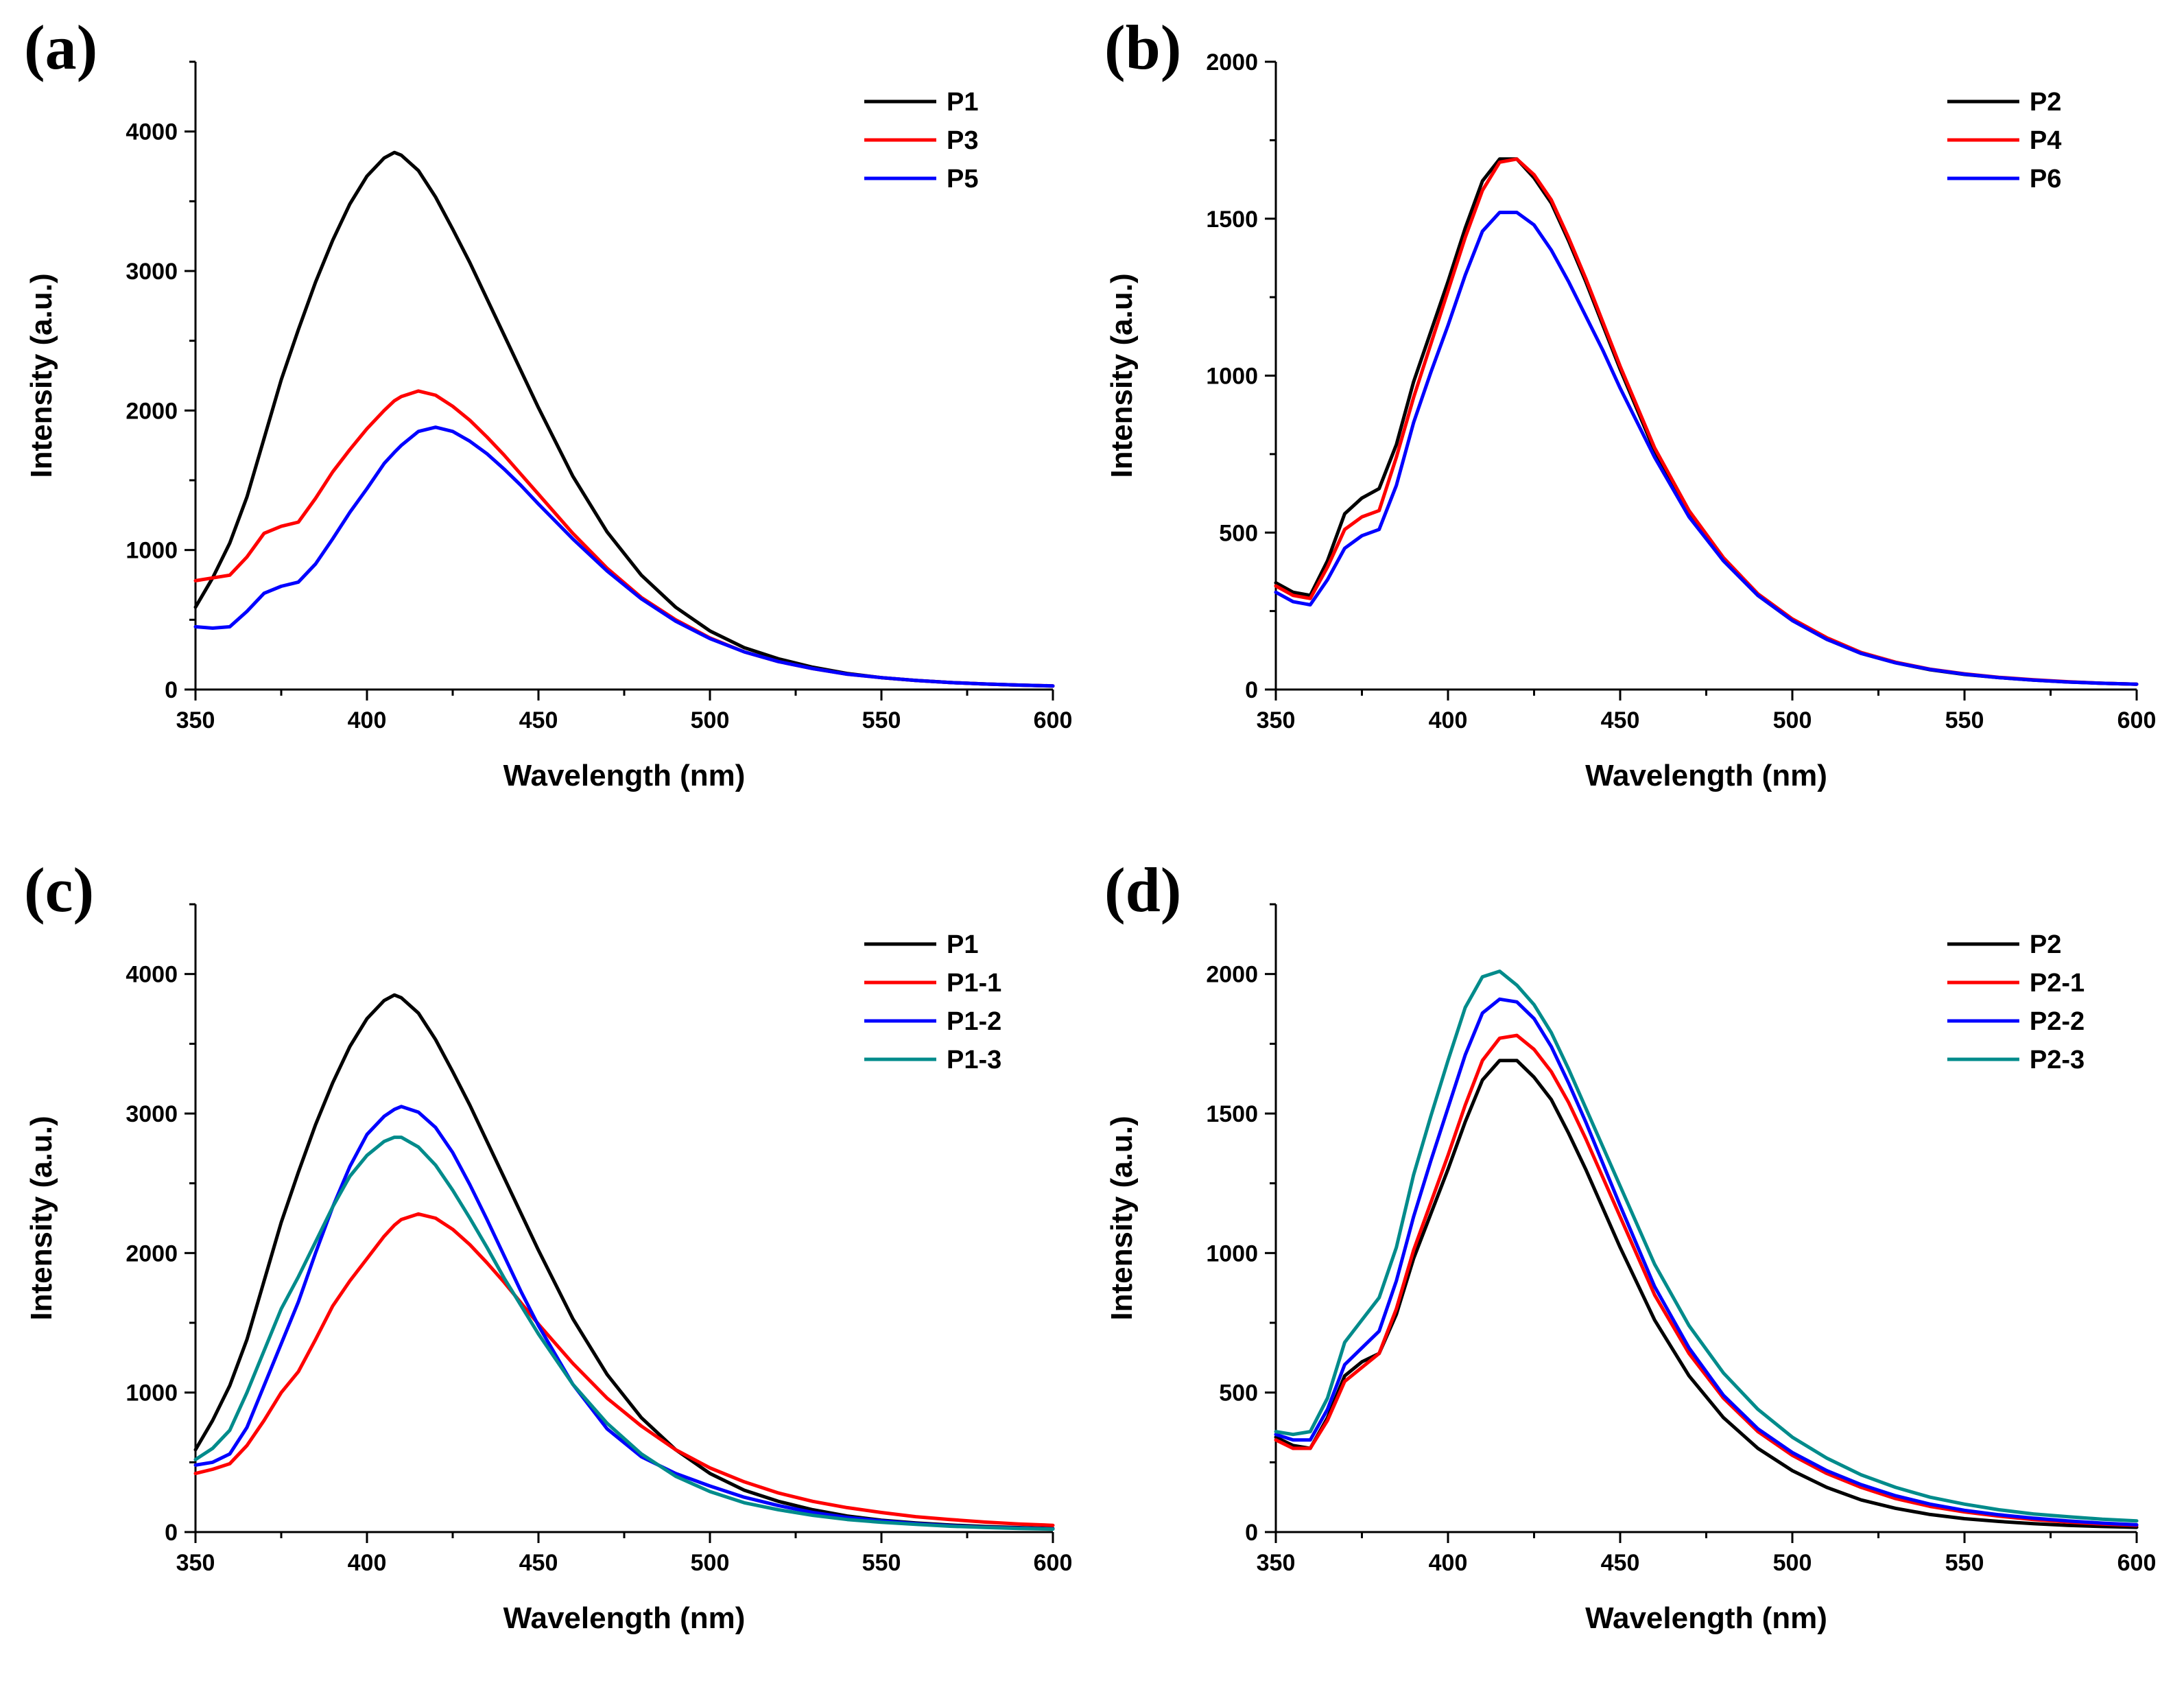 This screenshot has width=2184, height=1683. Describe the element at coordinates (1448, 720) in the screenshot. I see `panel-b-x-tick-label: 400` at that location.